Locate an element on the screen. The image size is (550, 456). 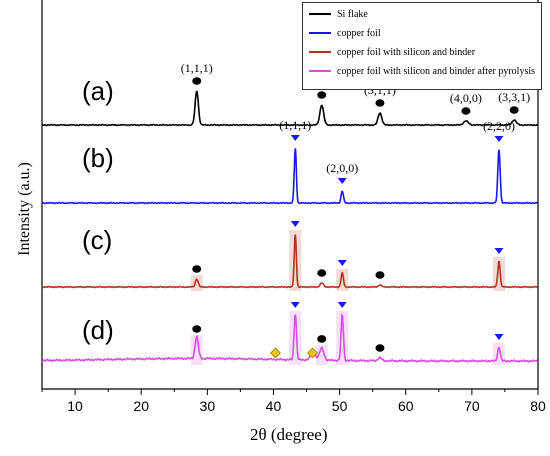
panel-labels: (a) (b) (c) (d) is located at coordinates (98, 210).